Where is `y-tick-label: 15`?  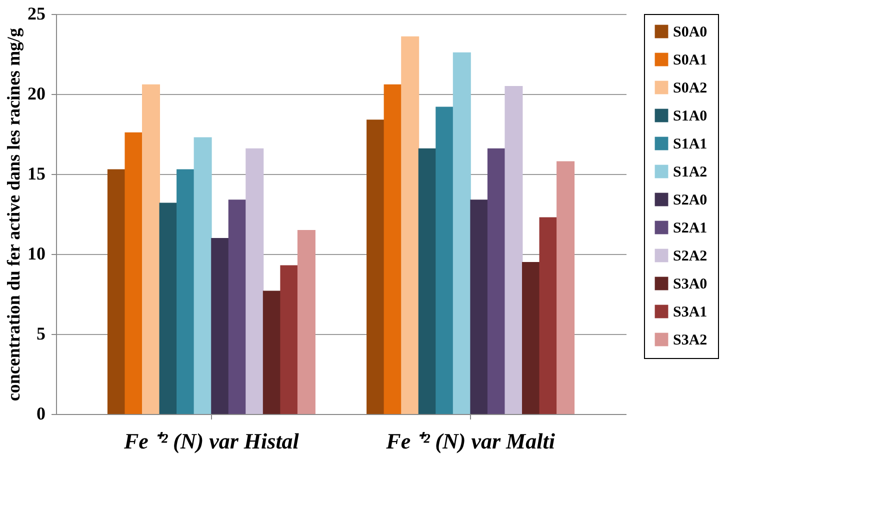
y-tick-label: 15 is located at coordinates (37, 174).